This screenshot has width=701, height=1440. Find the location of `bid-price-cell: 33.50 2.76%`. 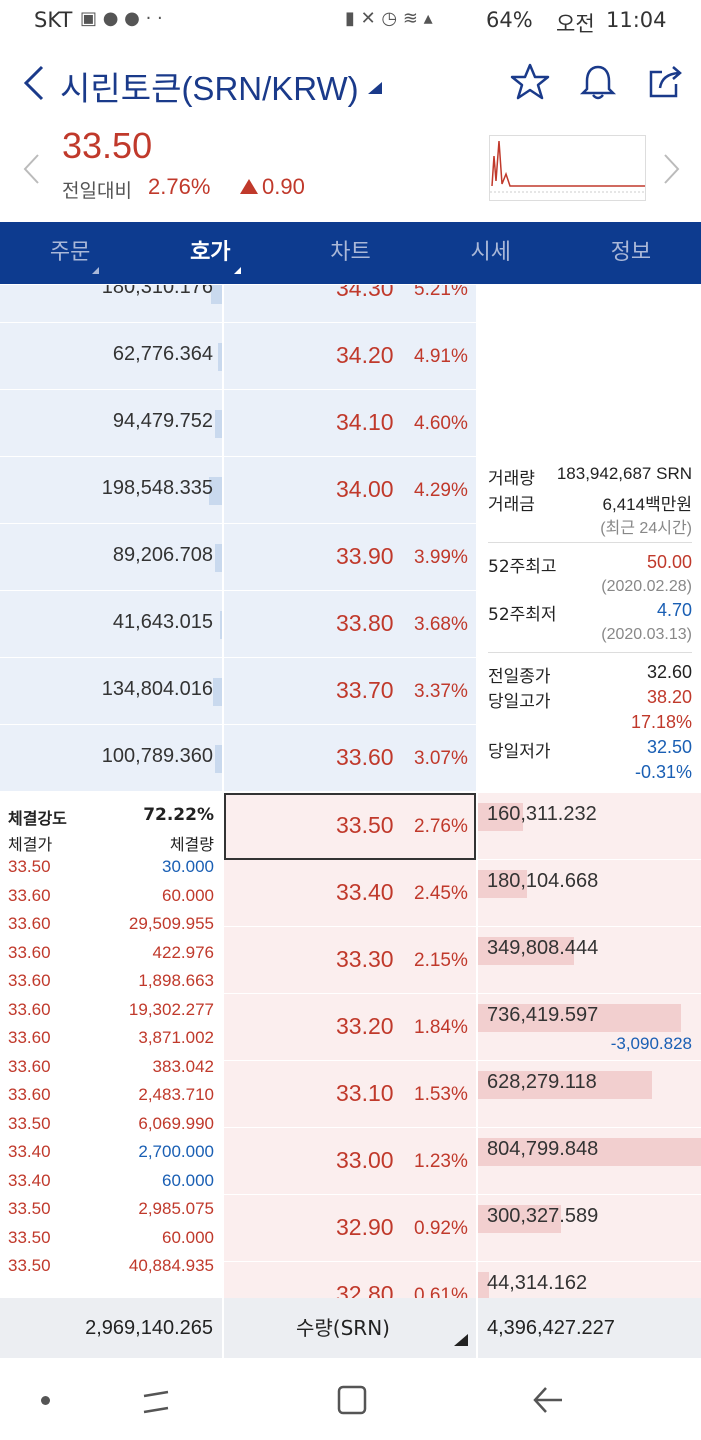

bid-price-cell: 33.50 2.76% is located at coordinates (350, 826).